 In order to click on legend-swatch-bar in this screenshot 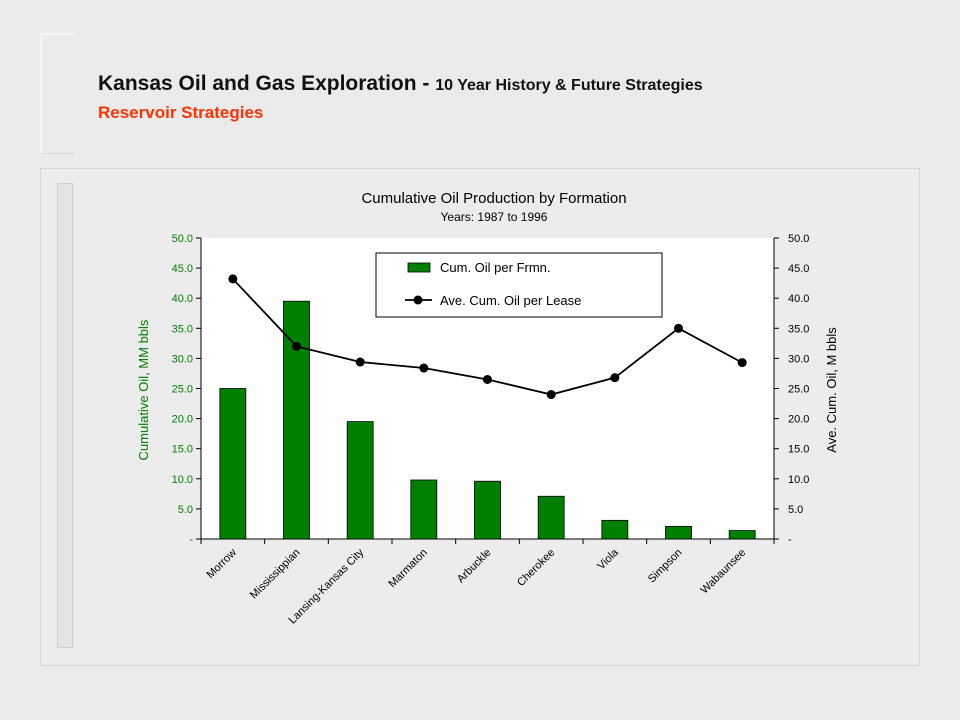, I will do `click(419, 267)`.